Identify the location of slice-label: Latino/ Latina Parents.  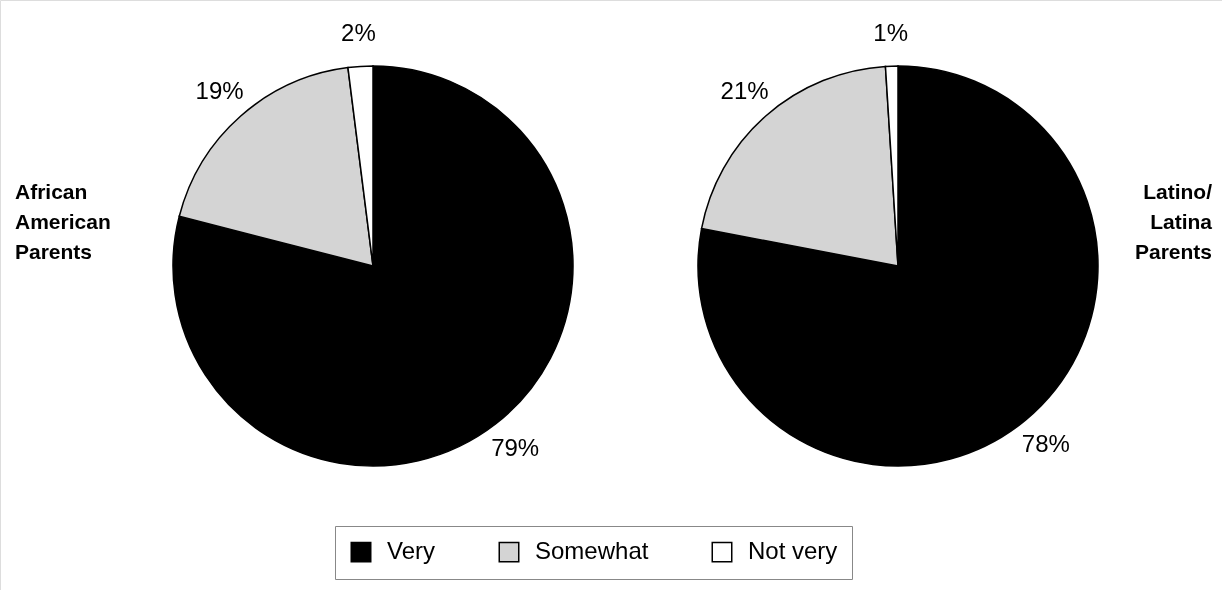
(1173, 221).